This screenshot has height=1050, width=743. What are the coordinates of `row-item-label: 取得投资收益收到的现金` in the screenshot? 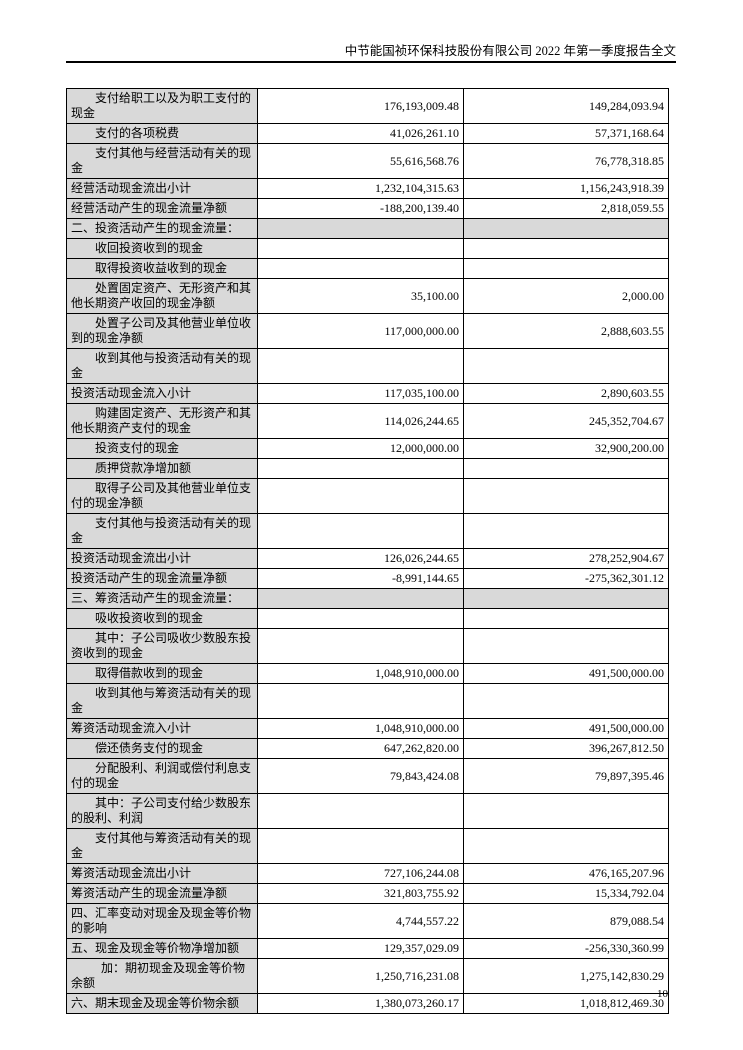 It's located at (162, 268).